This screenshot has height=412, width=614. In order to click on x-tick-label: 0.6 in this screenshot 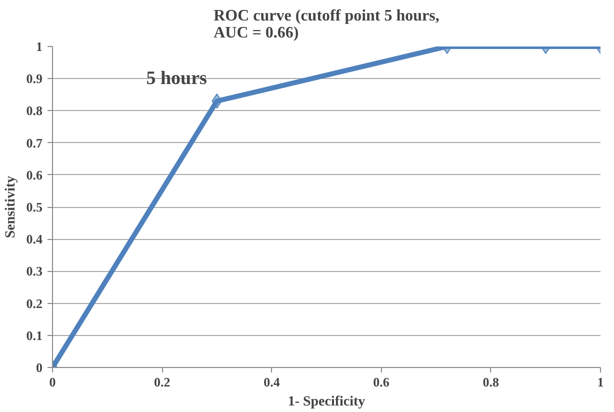, I will do `click(381, 382)`.